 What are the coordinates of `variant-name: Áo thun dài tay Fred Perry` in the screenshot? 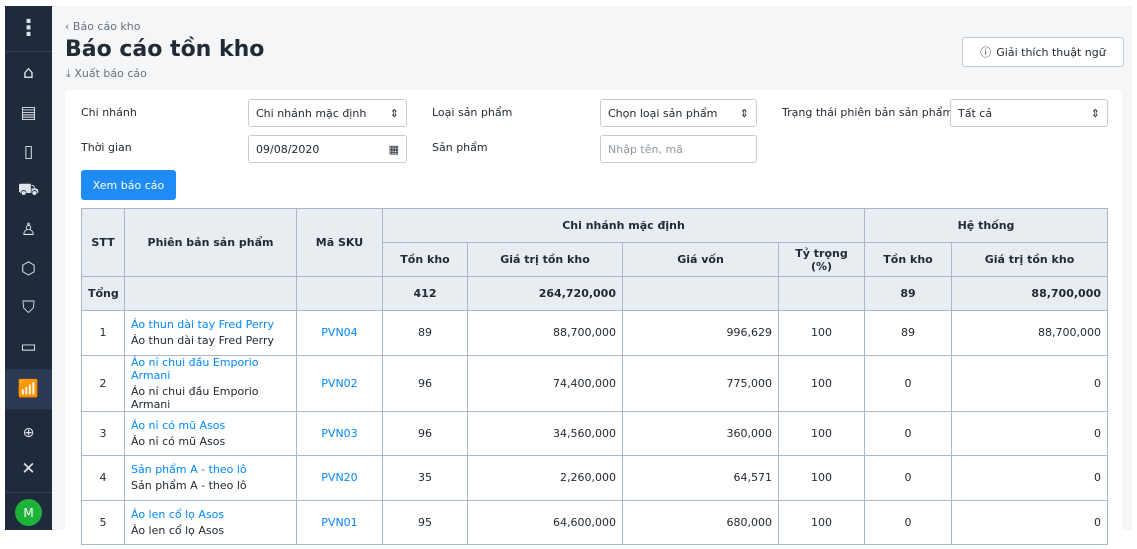 It's located at (203, 341).